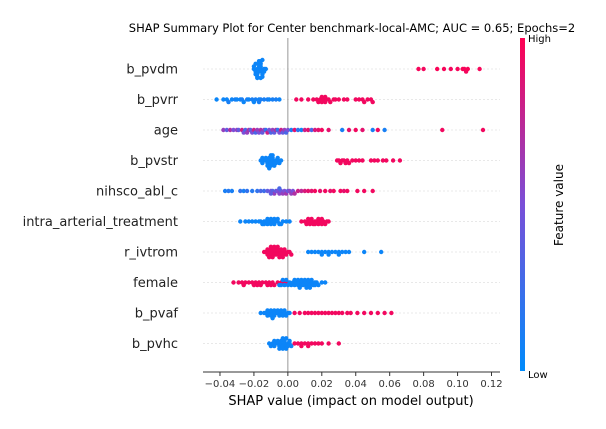 This screenshot has width=606, height=429. Describe the element at coordinates (137, 192) in the screenshot. I see `feature-label: nihsco_abl_c` at that location.